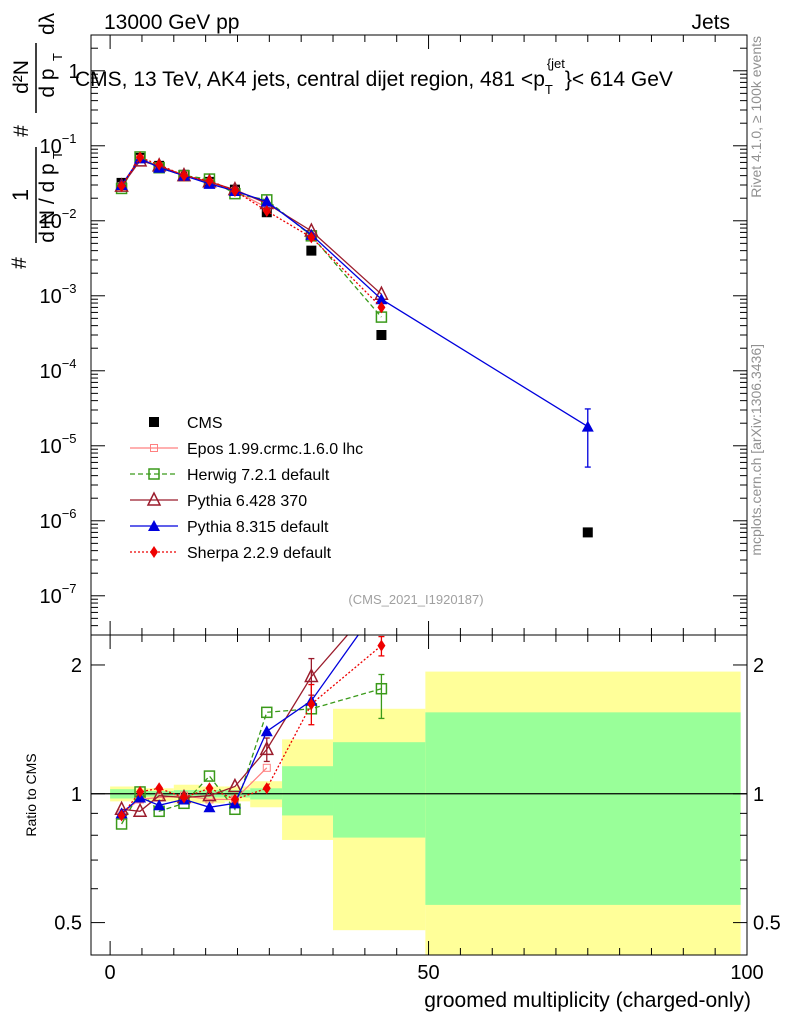  What do you see at coordinates (110, 973) in the screenshot?
I see `x-tick-label: 0` at bounding box center [110, 973].